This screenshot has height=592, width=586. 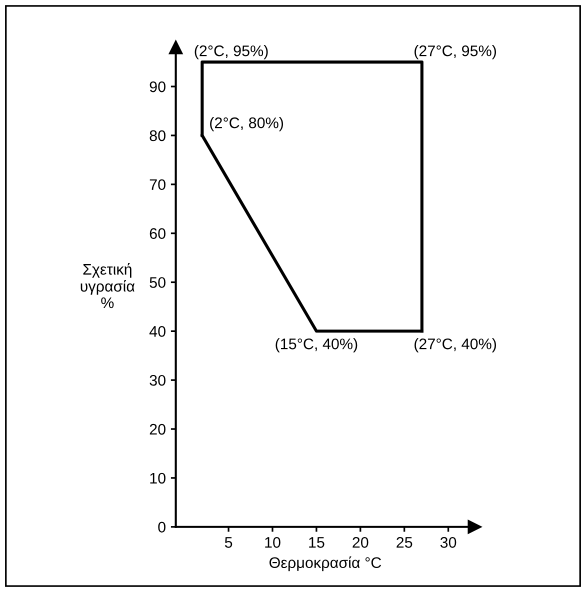 What do you see at coordinates (158, 282) in the screenshot?
I see `y-tick-label: 50` at bounding box center [158, 282].